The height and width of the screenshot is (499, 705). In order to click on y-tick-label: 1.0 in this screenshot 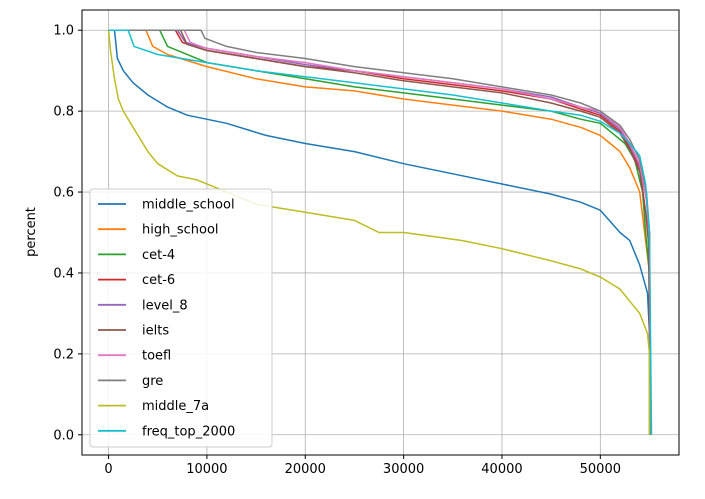, I will do `click(63, 31)`.